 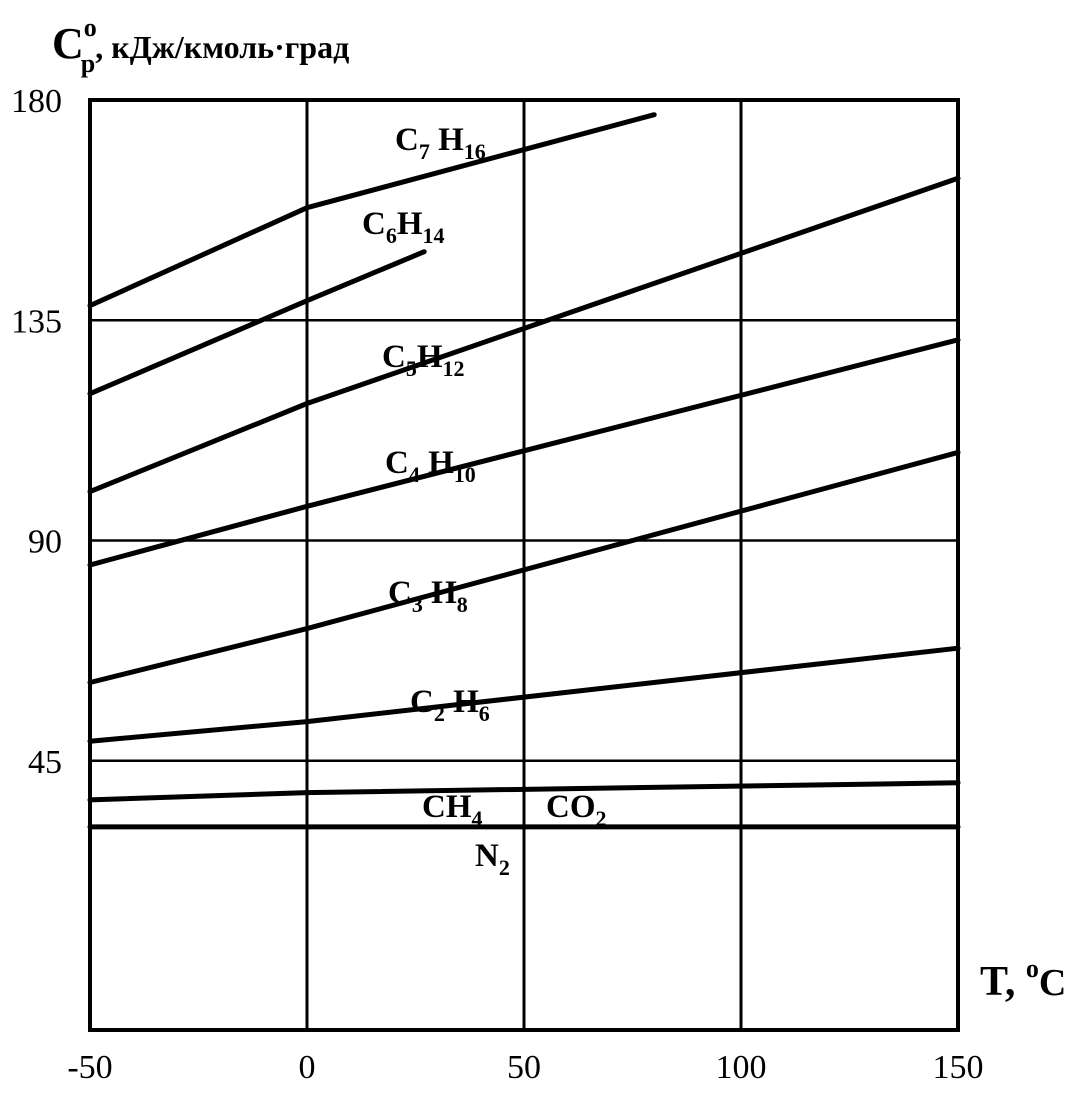 I want to click on series-label-n2: N2, so click(x=492, y=859).